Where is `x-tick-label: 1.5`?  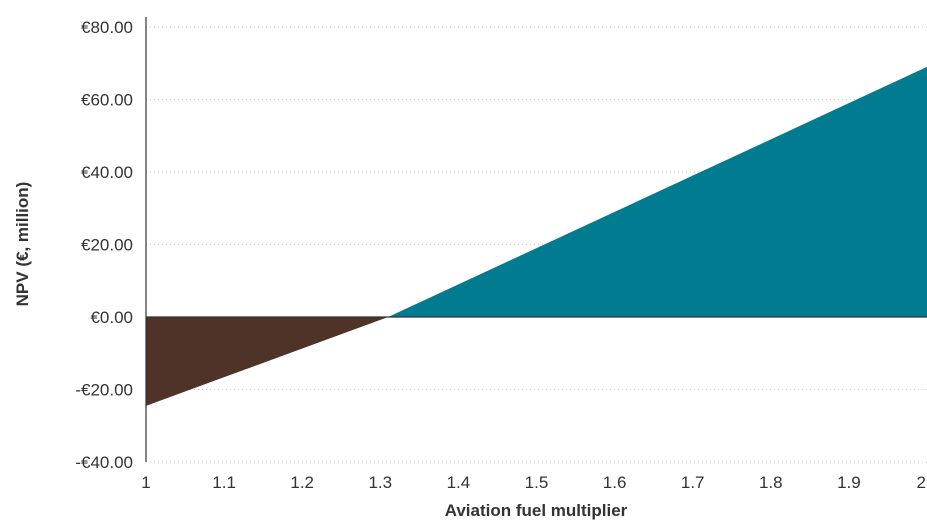
x-tick-label: 1.5 is located at coordinates (537, 482).